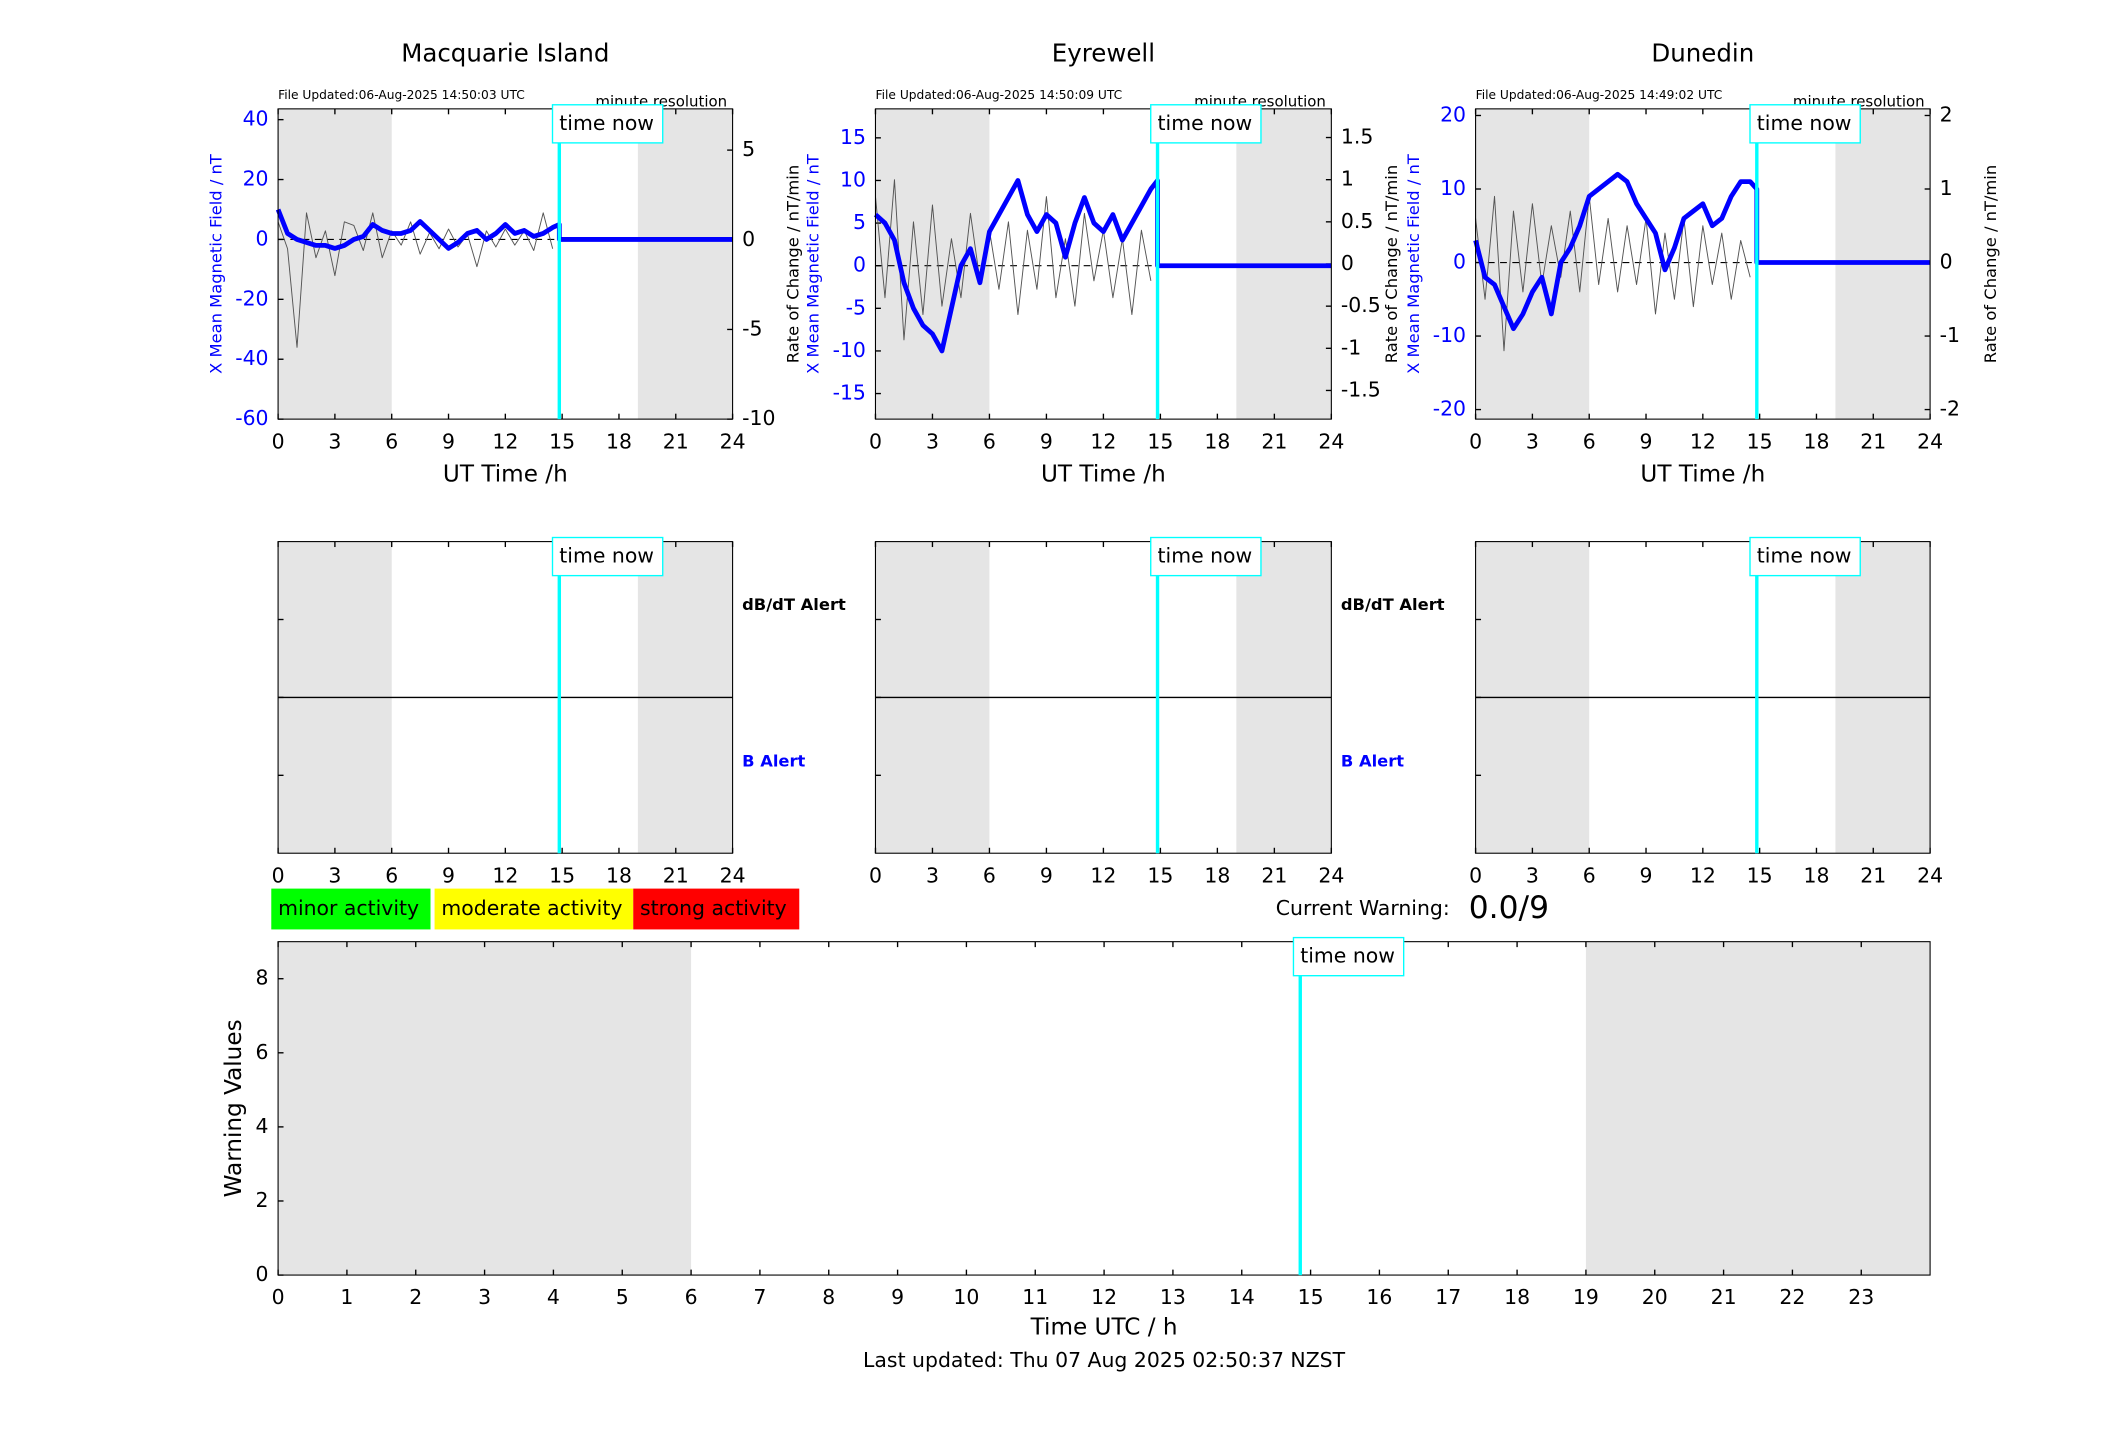  What do you see at coordinates (262, 1052) in the screenshot?
I see `y-tick-label: 6` at bounding box center [262, 1052].